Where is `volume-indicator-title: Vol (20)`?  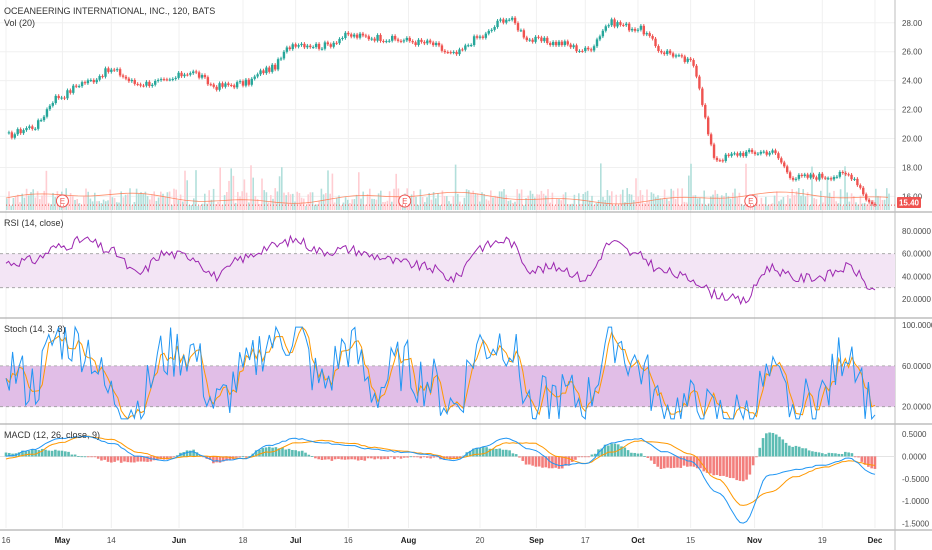
volume-indicator-title: Vol (20) is located at coordinates (19, 23).